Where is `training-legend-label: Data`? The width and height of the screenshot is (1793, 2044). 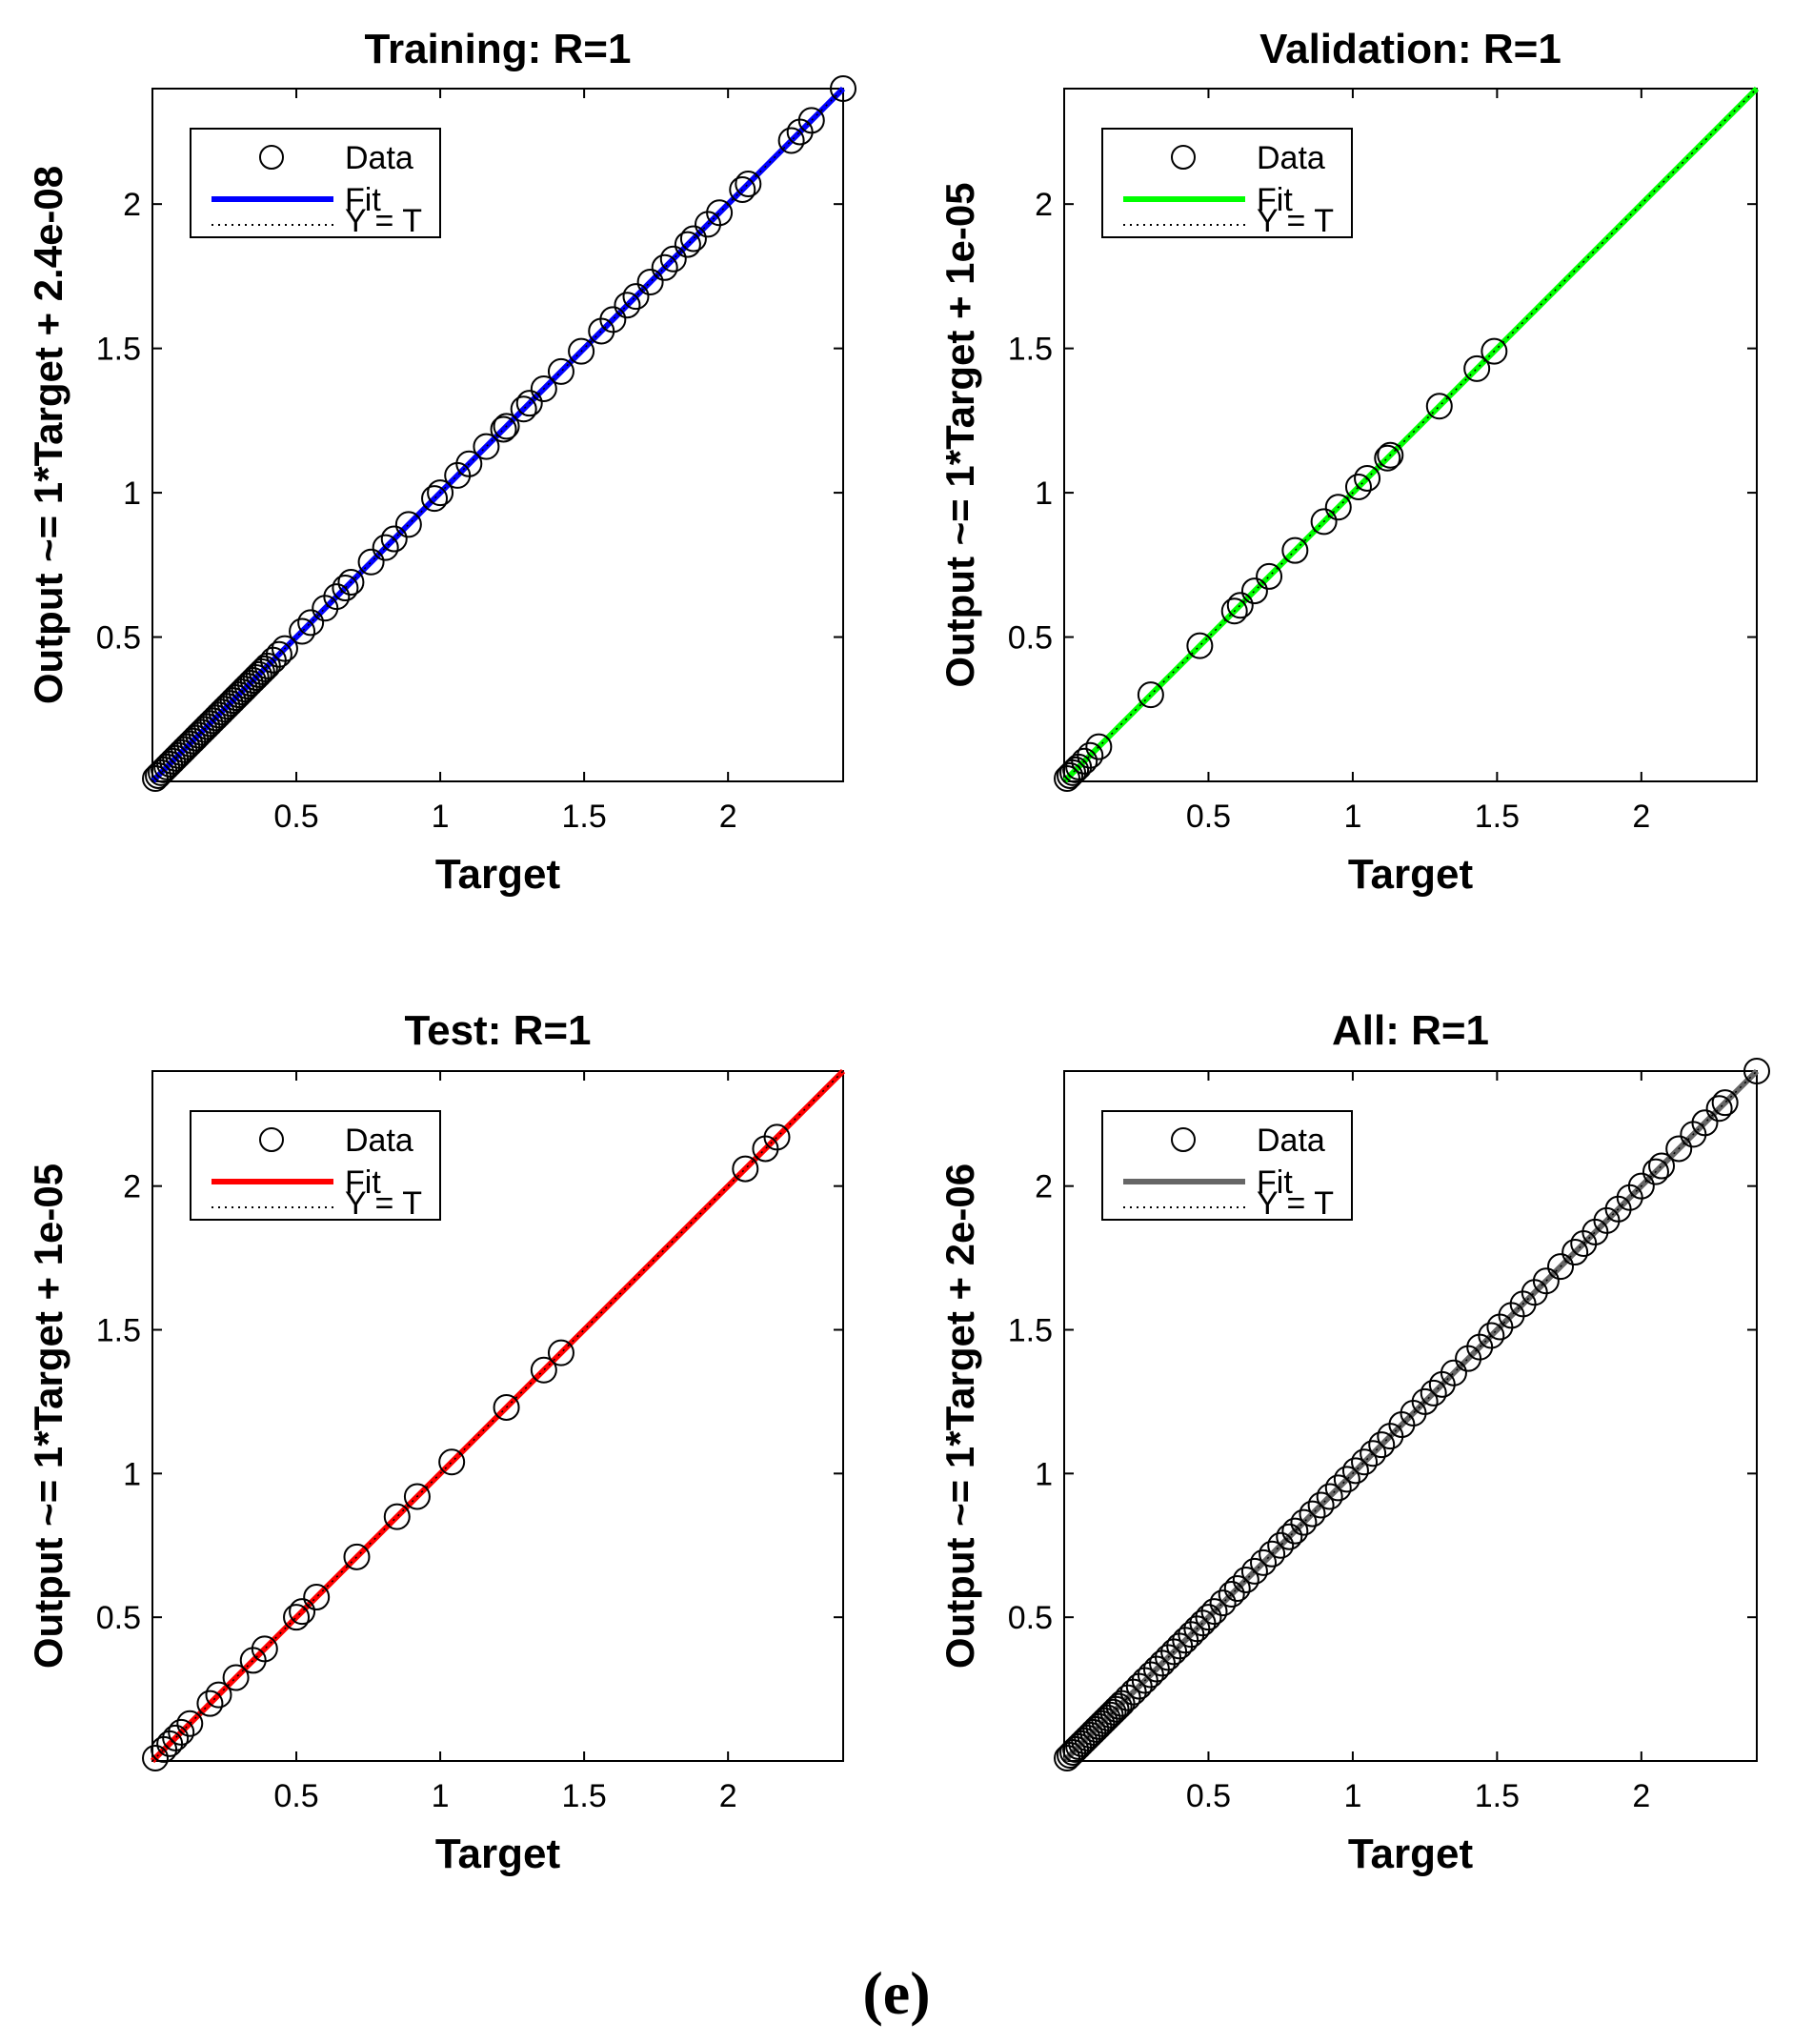 training-legend-label: Data is located at coordinates (379, 158).